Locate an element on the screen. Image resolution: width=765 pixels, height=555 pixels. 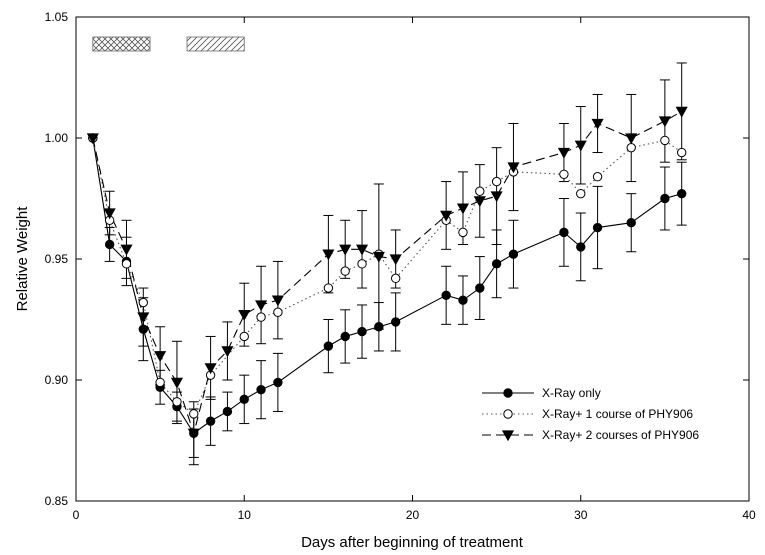
legend-marker-x-ray-only is located at coordinates (508, 393).